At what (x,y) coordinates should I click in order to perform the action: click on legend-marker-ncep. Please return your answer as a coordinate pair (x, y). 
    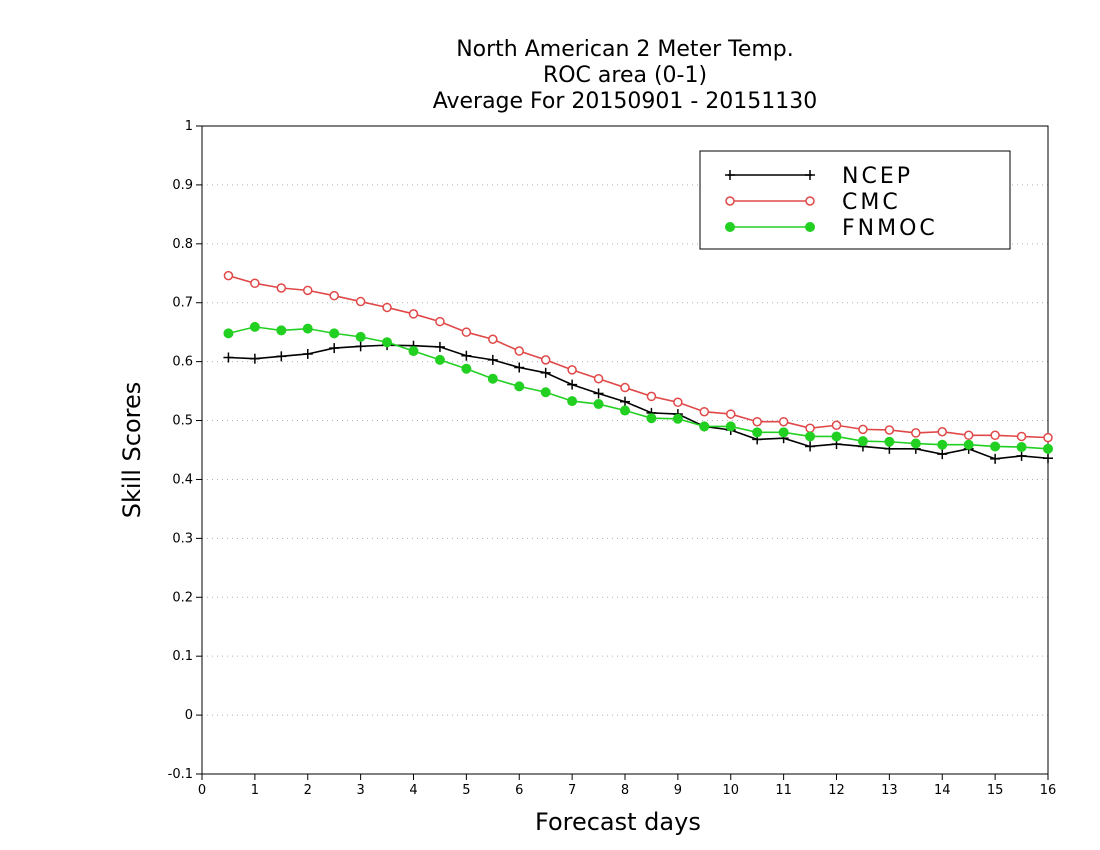
    Looking at the image, I should click on (810, 175).